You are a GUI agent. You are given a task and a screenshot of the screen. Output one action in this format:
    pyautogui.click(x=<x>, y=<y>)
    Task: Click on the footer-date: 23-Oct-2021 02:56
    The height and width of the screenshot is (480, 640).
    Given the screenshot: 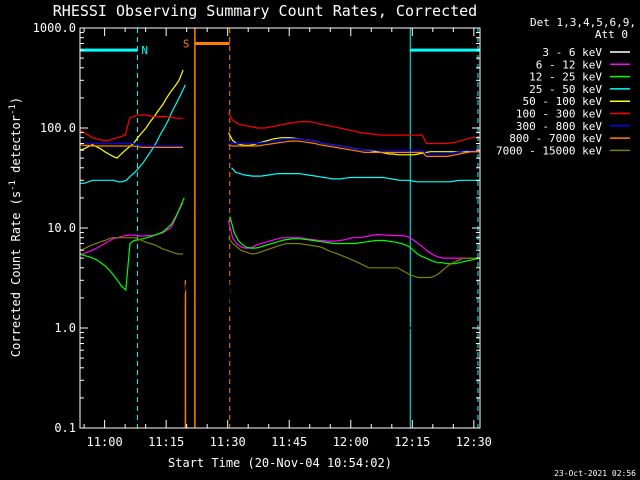 What is the action you would take?
    pyautogui.click(x=595, y=473)
    